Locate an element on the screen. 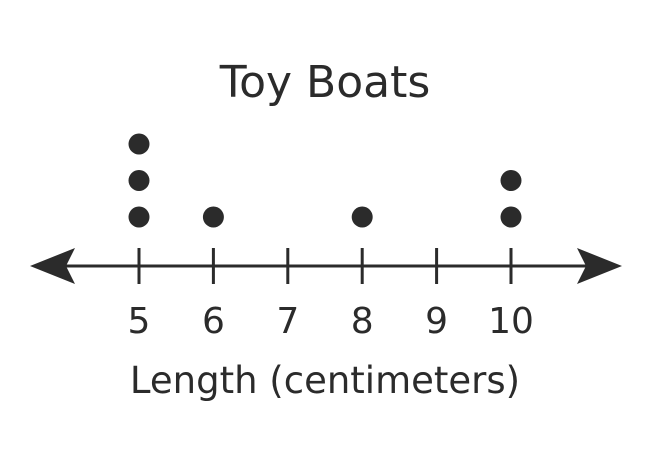 The image size is (656, 452). tick-label-6: 6 is located at coordinates (213, 321).